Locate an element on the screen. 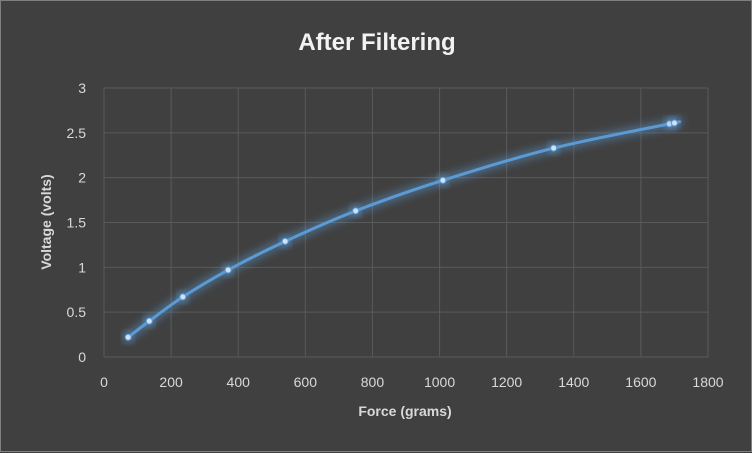  x-tick-label: 1800 is located at coordinates (707, 382).